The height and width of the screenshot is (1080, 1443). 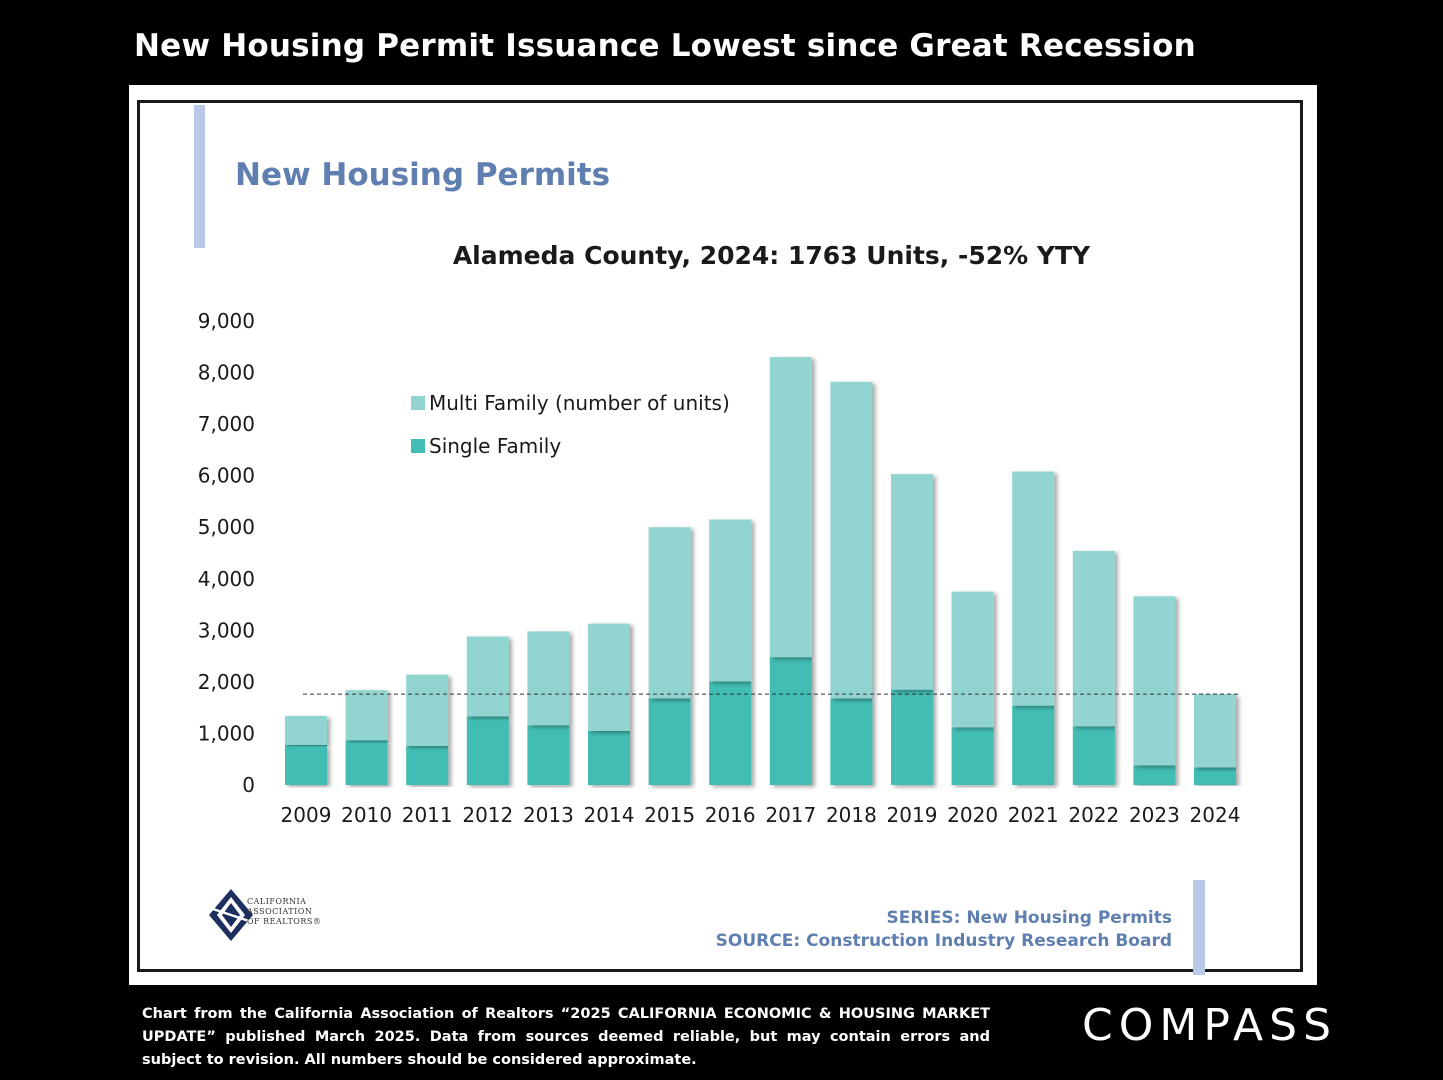 I want to click on y-tick-label: 0, so click(x=248, y=785).